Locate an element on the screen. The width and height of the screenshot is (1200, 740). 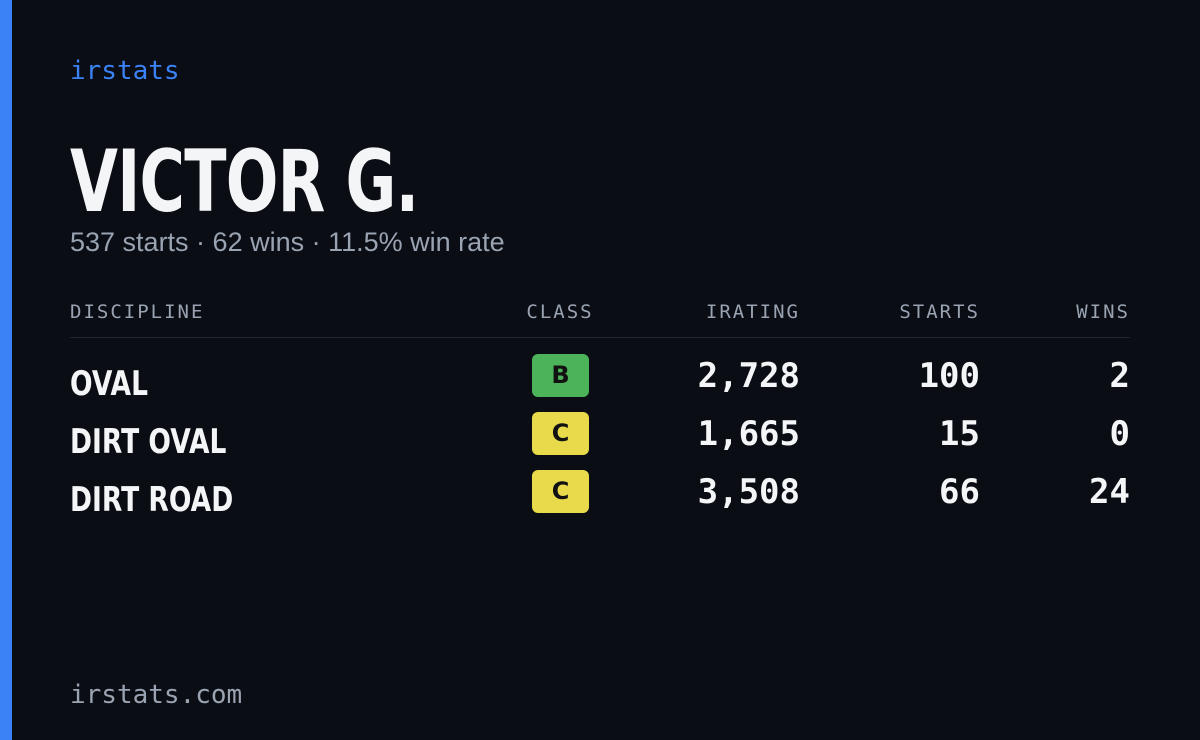
discipline: DIRT ROAD is located at coordinates (152, 500).